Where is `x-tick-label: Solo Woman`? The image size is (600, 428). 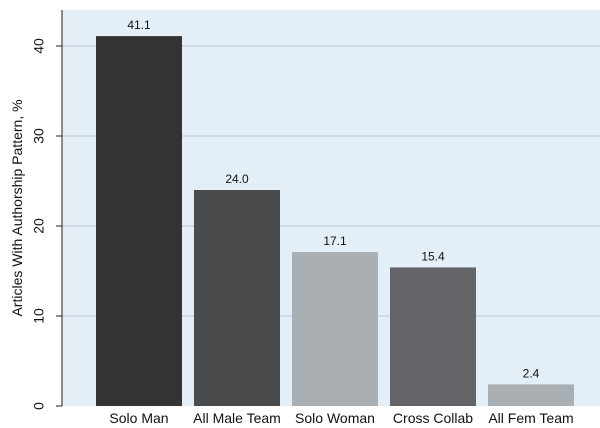
x-tick-label: Solo Woman is located at coordinates (335, 416).